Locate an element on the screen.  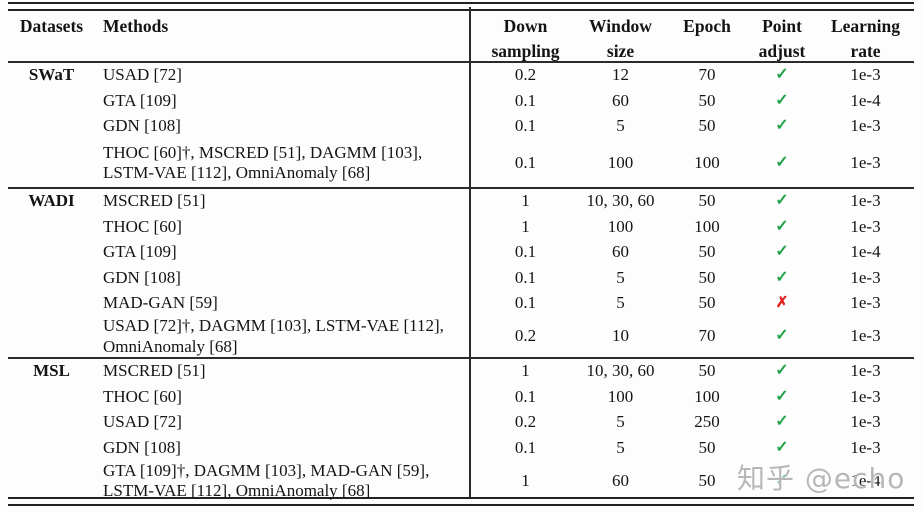
top-rule-inner is located at coordinates (461, 10).